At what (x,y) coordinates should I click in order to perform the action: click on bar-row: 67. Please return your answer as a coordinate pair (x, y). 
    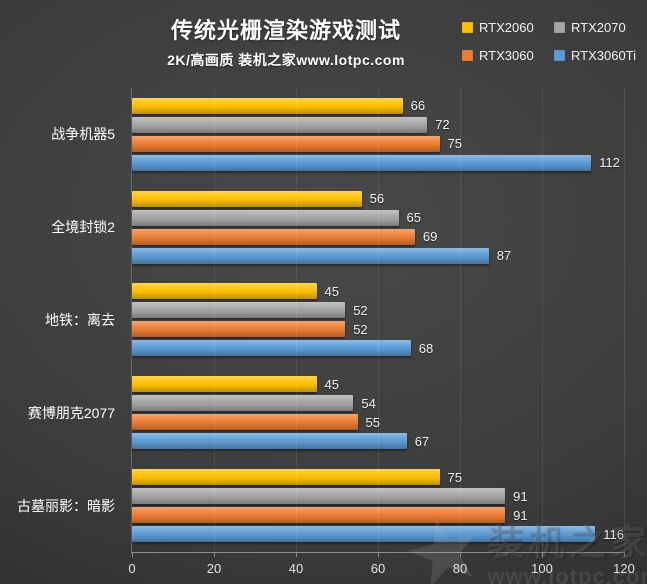
    Looking at the image, I should click on (378, 441).